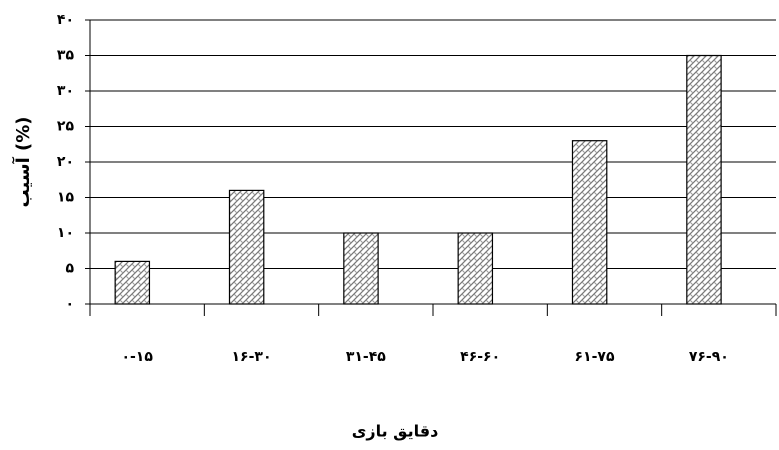 This screenshot has height=450, width=779. Describe the element at coordinates (137, 357) in the screenshot. I see `x-tick-label: ۰-۱۵` at that location.